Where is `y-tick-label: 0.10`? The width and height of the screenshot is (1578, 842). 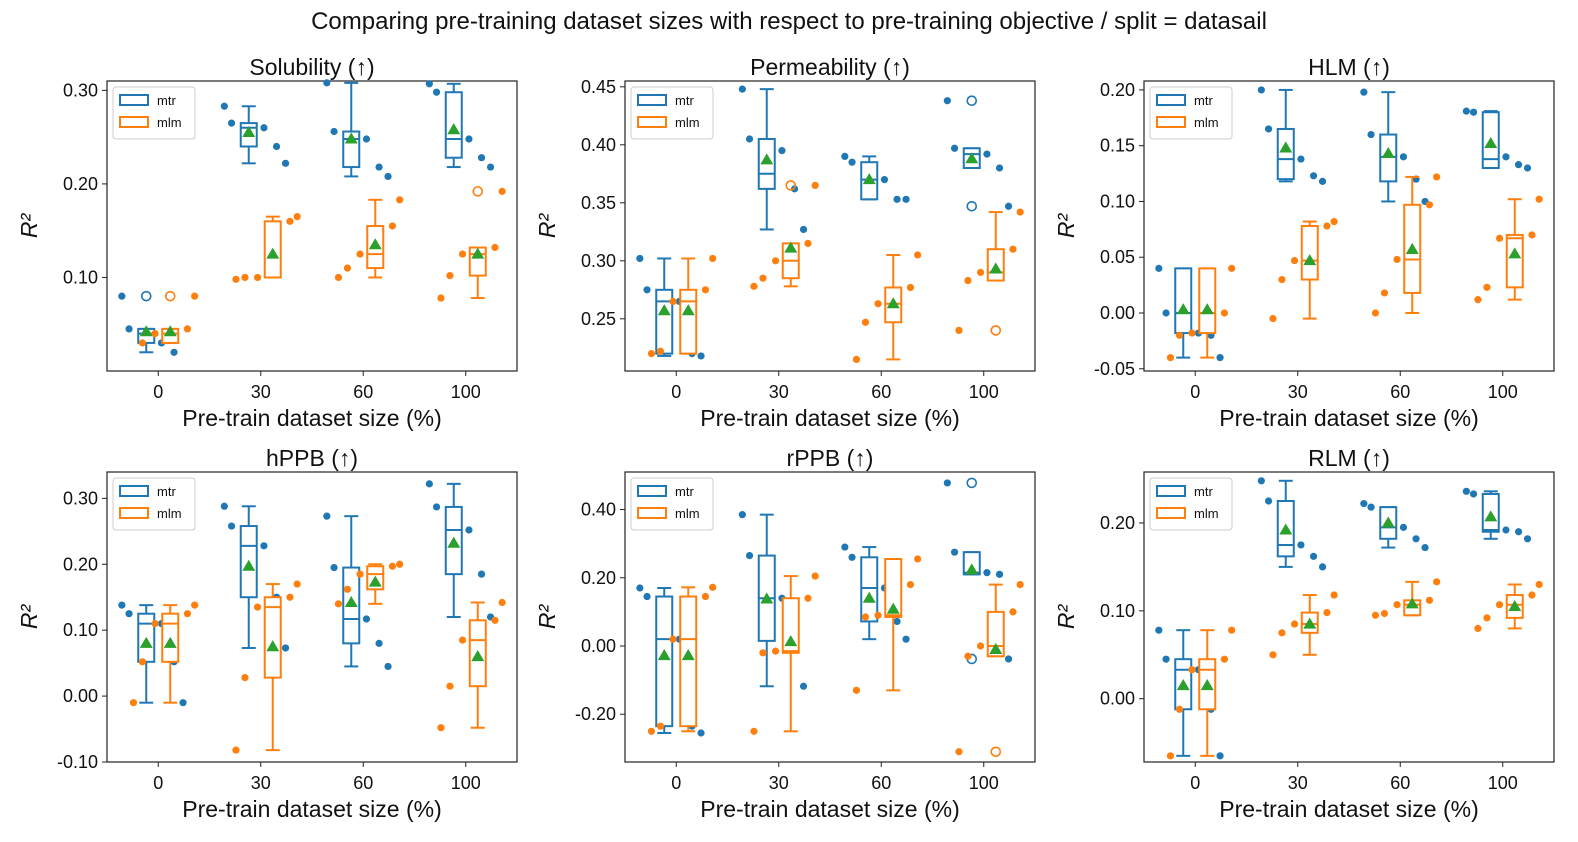 y-tick-label: 0.10 is located at coordinates (1117, 611).